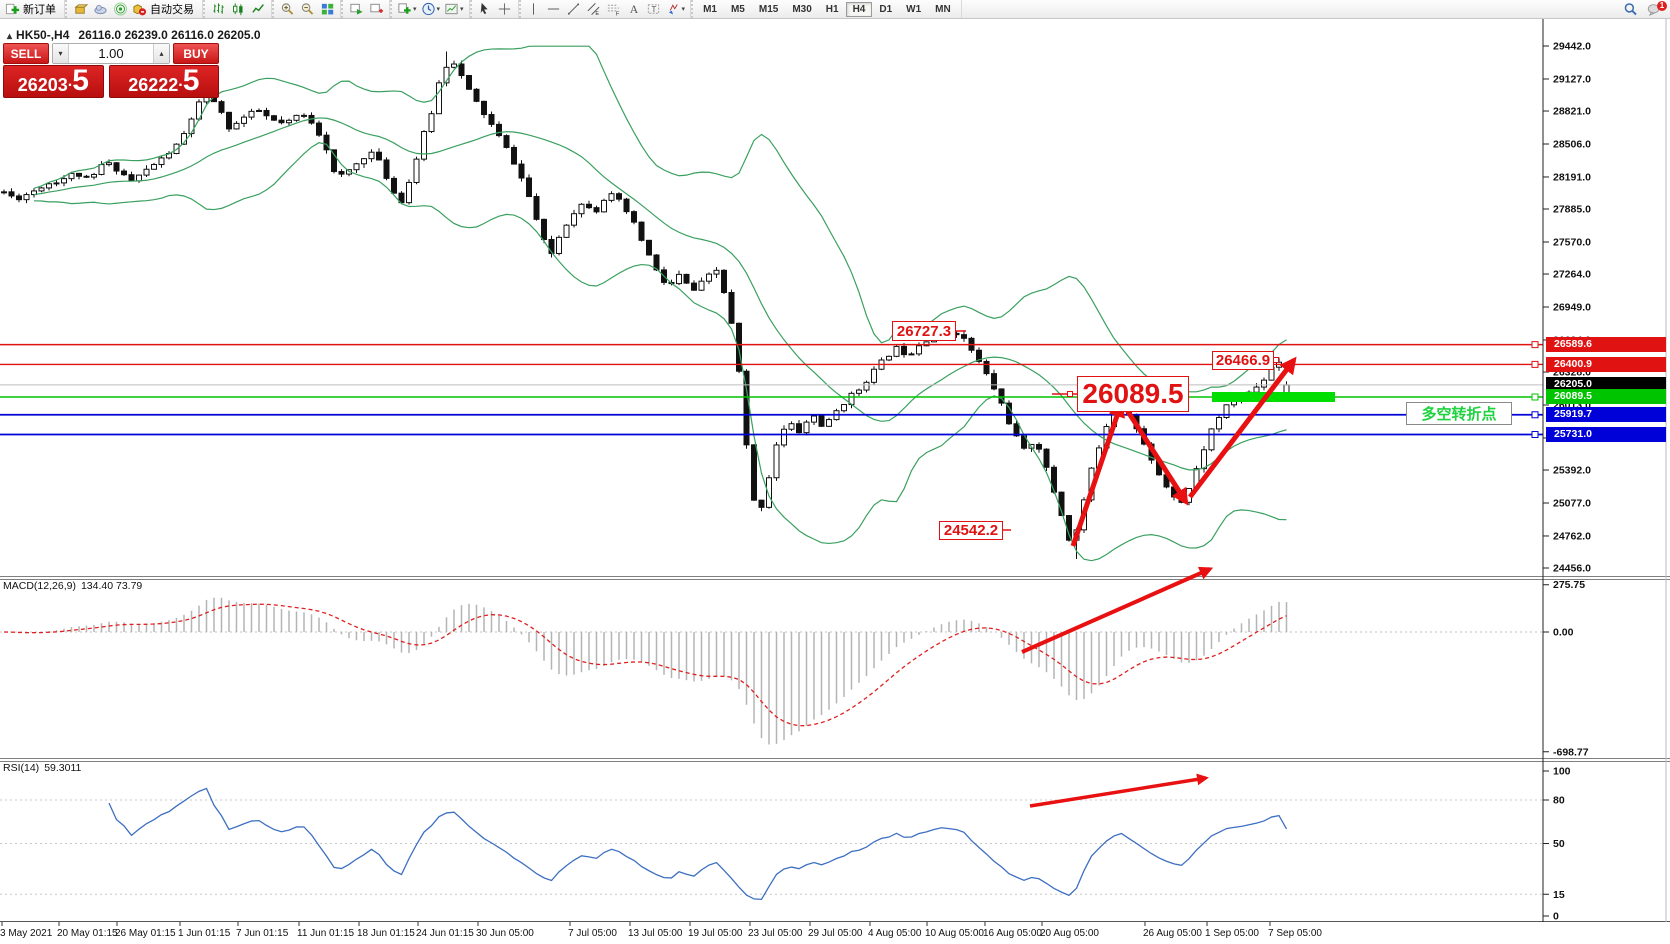 The width and height of the screenshot is (1670, 944). What do you see at coordinates (163, 81) in the screenshot?
I see `buy-price: 262225` at bounding box center [163, 81].